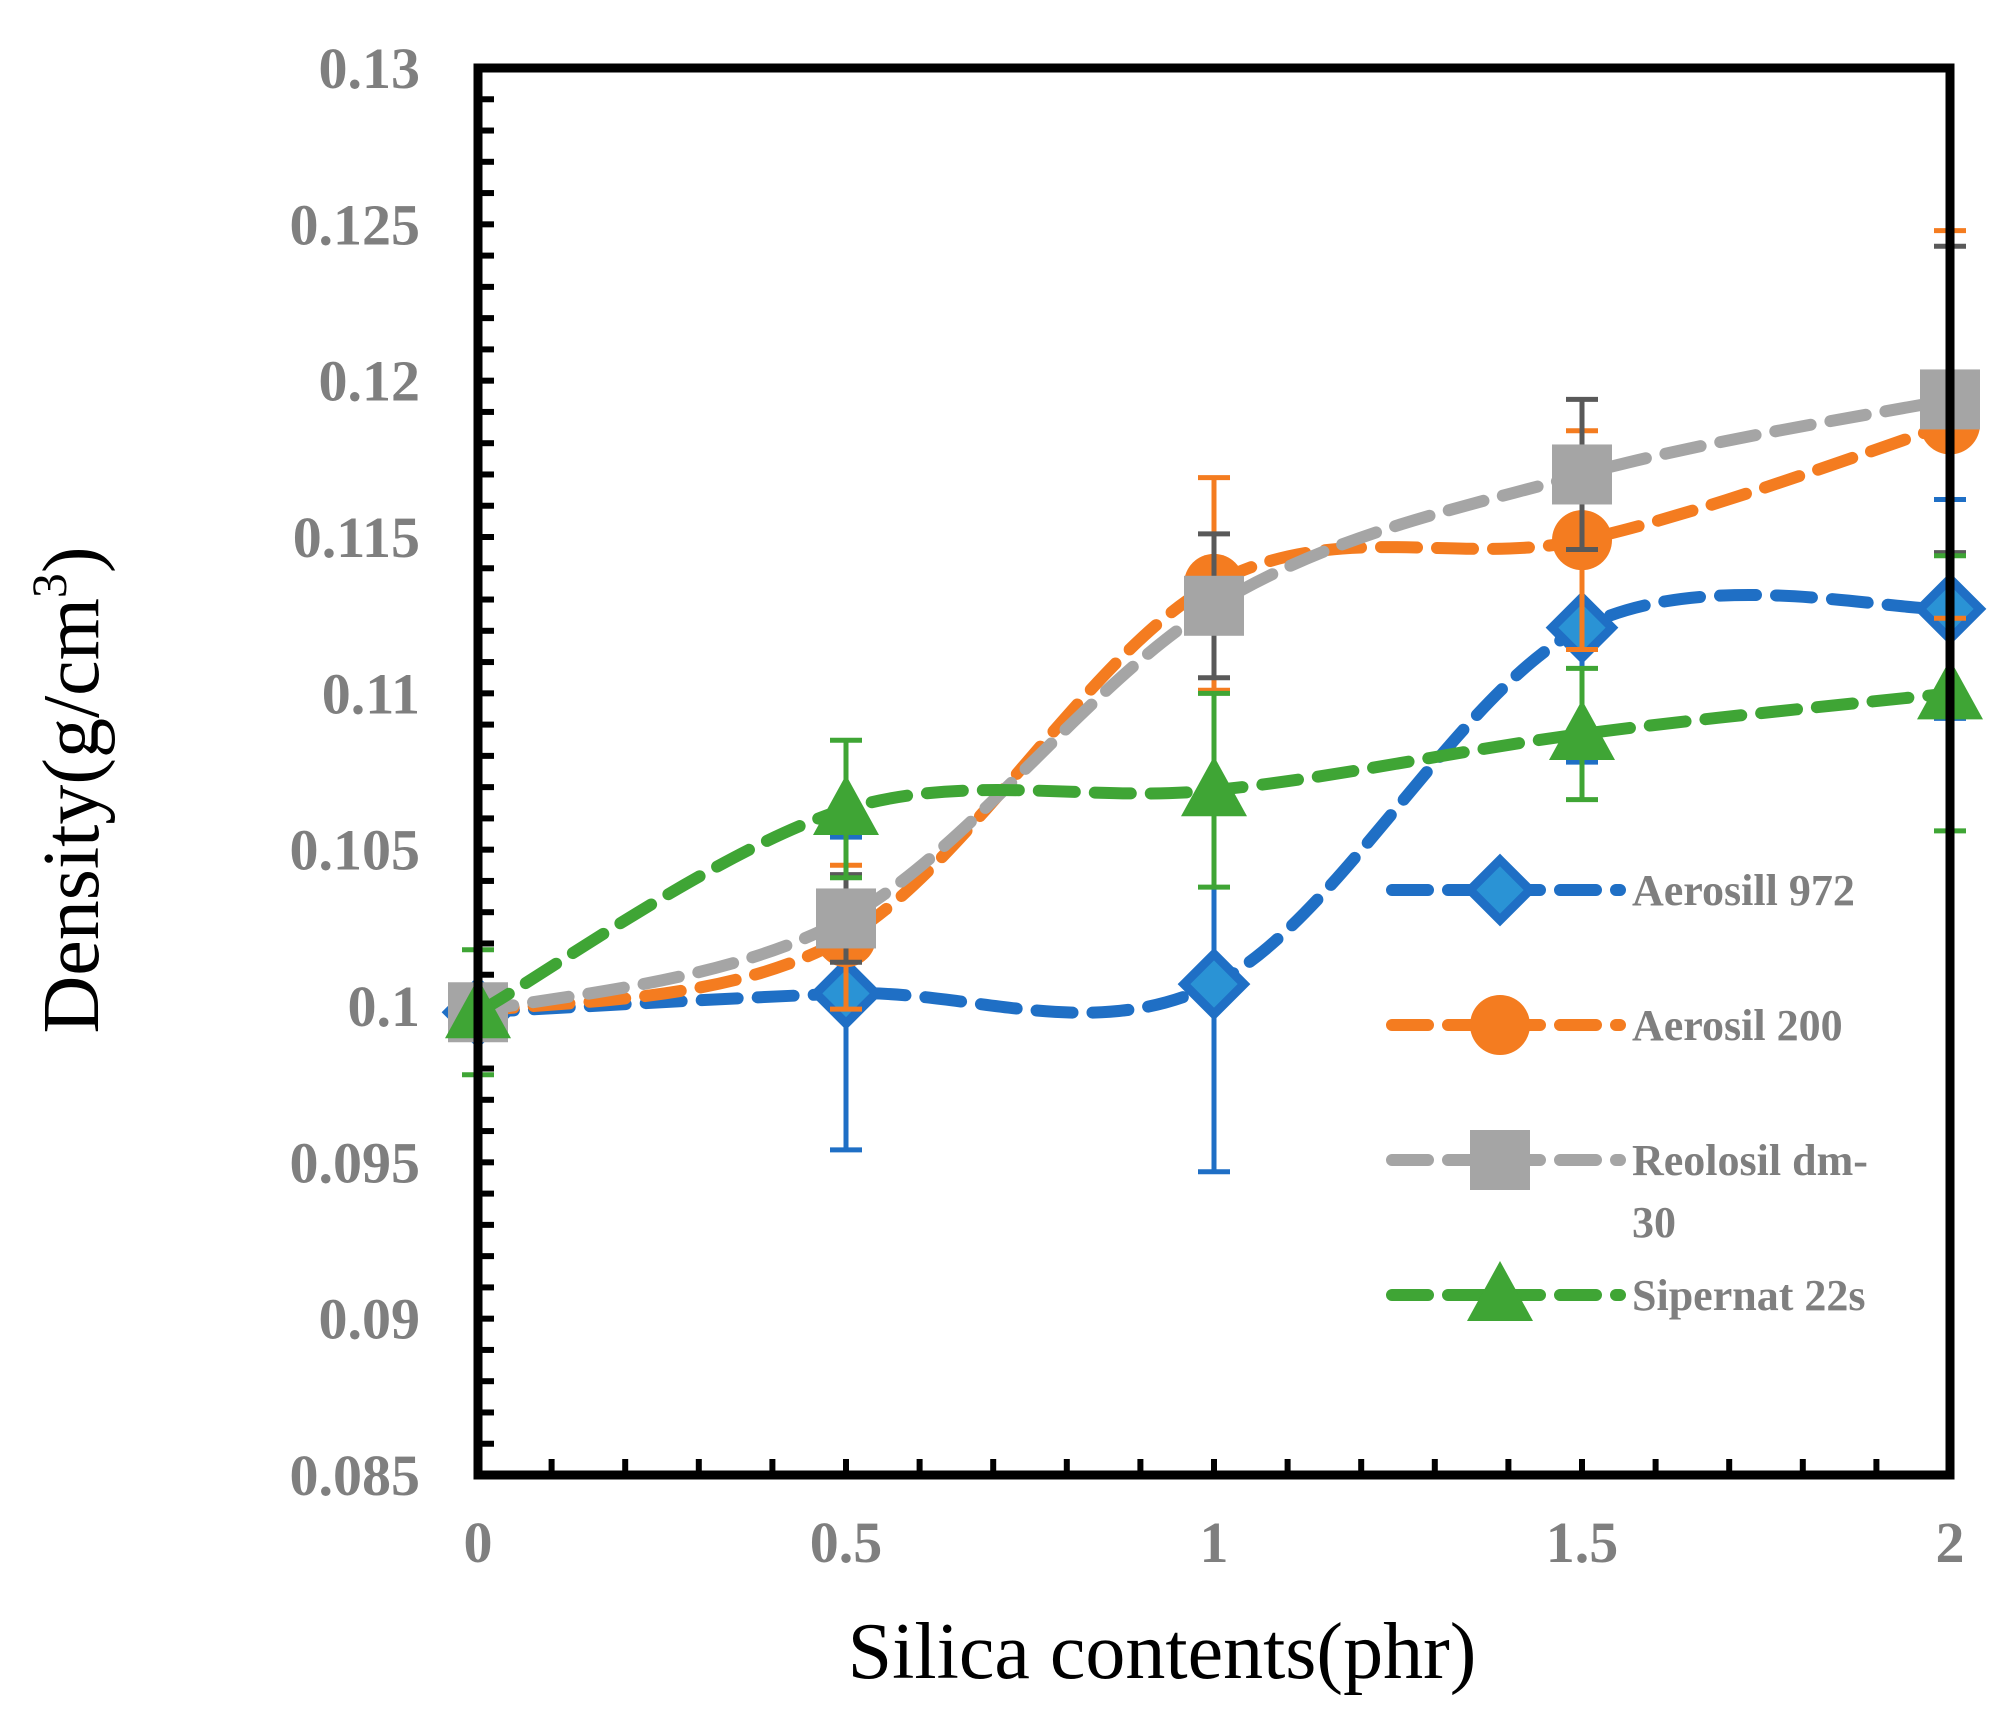 Image resolution: width=2003 pixels, height=1717 pixels. I want to click on y-axis-label-close: ), so click(72, 559).